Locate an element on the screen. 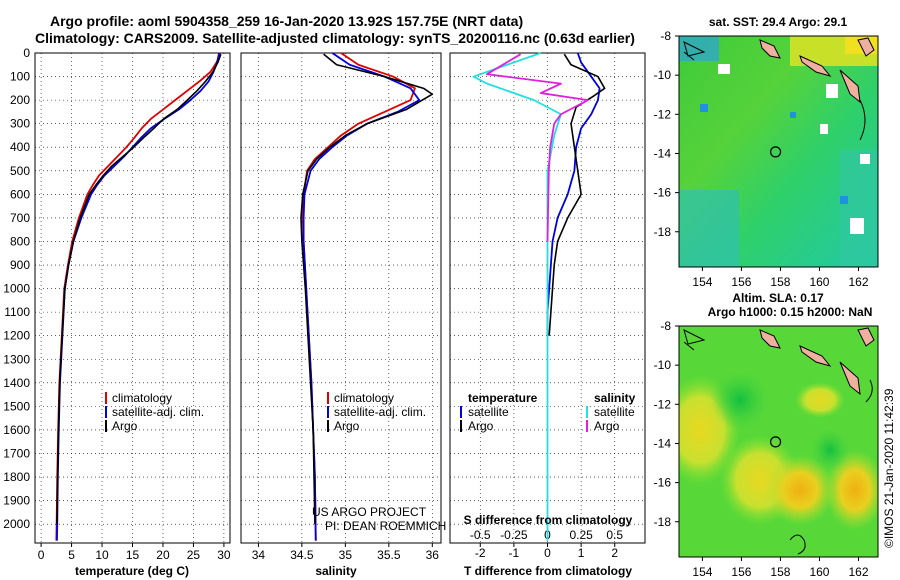 This screenshot has height=580, width=900. salinity-legend: climatology satellite-adj. clim. Argo is located at coordinates (376, 412).